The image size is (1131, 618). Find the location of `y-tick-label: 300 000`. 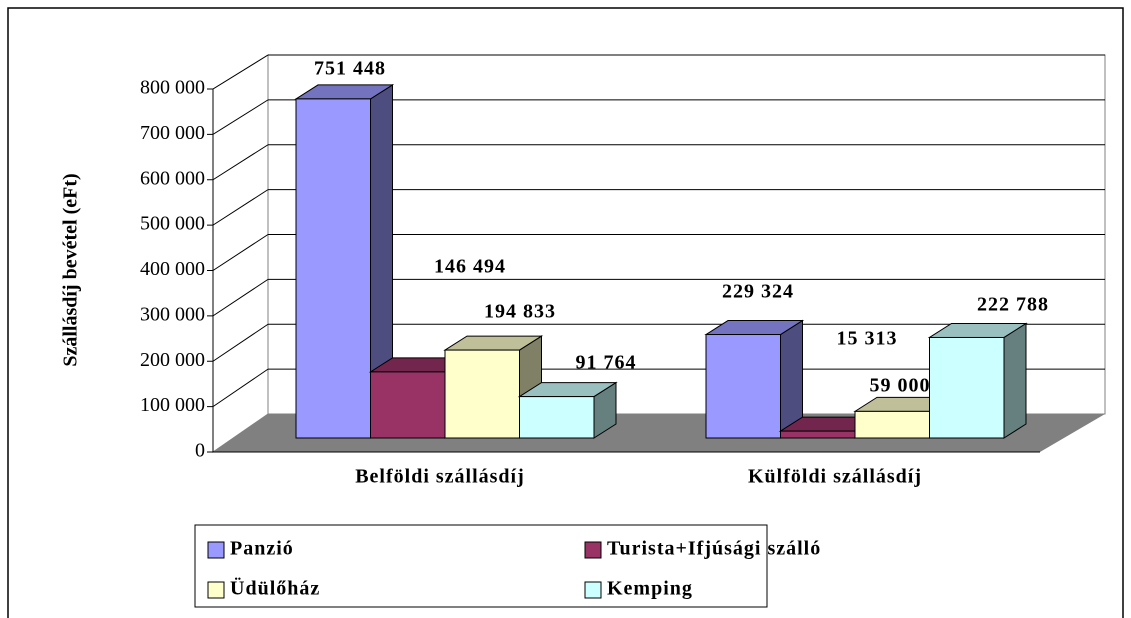

y-tick-label: 300 000 is located at coordinates (172, 314).